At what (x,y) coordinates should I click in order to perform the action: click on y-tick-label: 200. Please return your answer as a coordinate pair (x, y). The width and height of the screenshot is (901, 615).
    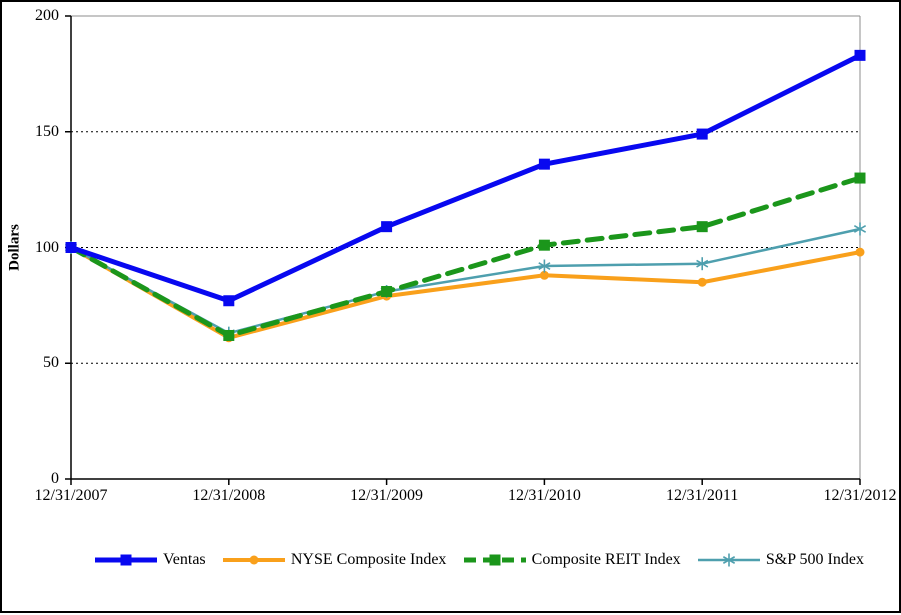
    Looking at the image, I should click on (47, 15).